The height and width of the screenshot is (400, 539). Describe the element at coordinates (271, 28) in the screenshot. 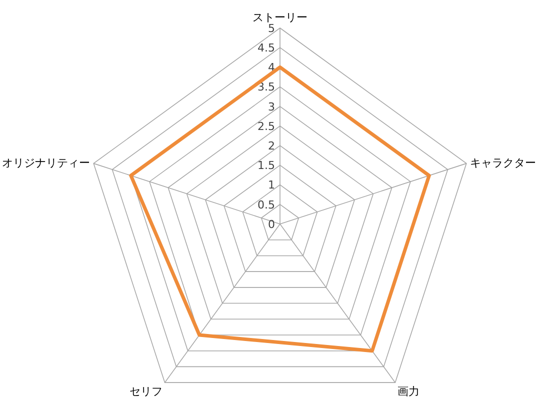

I see `y-tick-label: 5` at that location.